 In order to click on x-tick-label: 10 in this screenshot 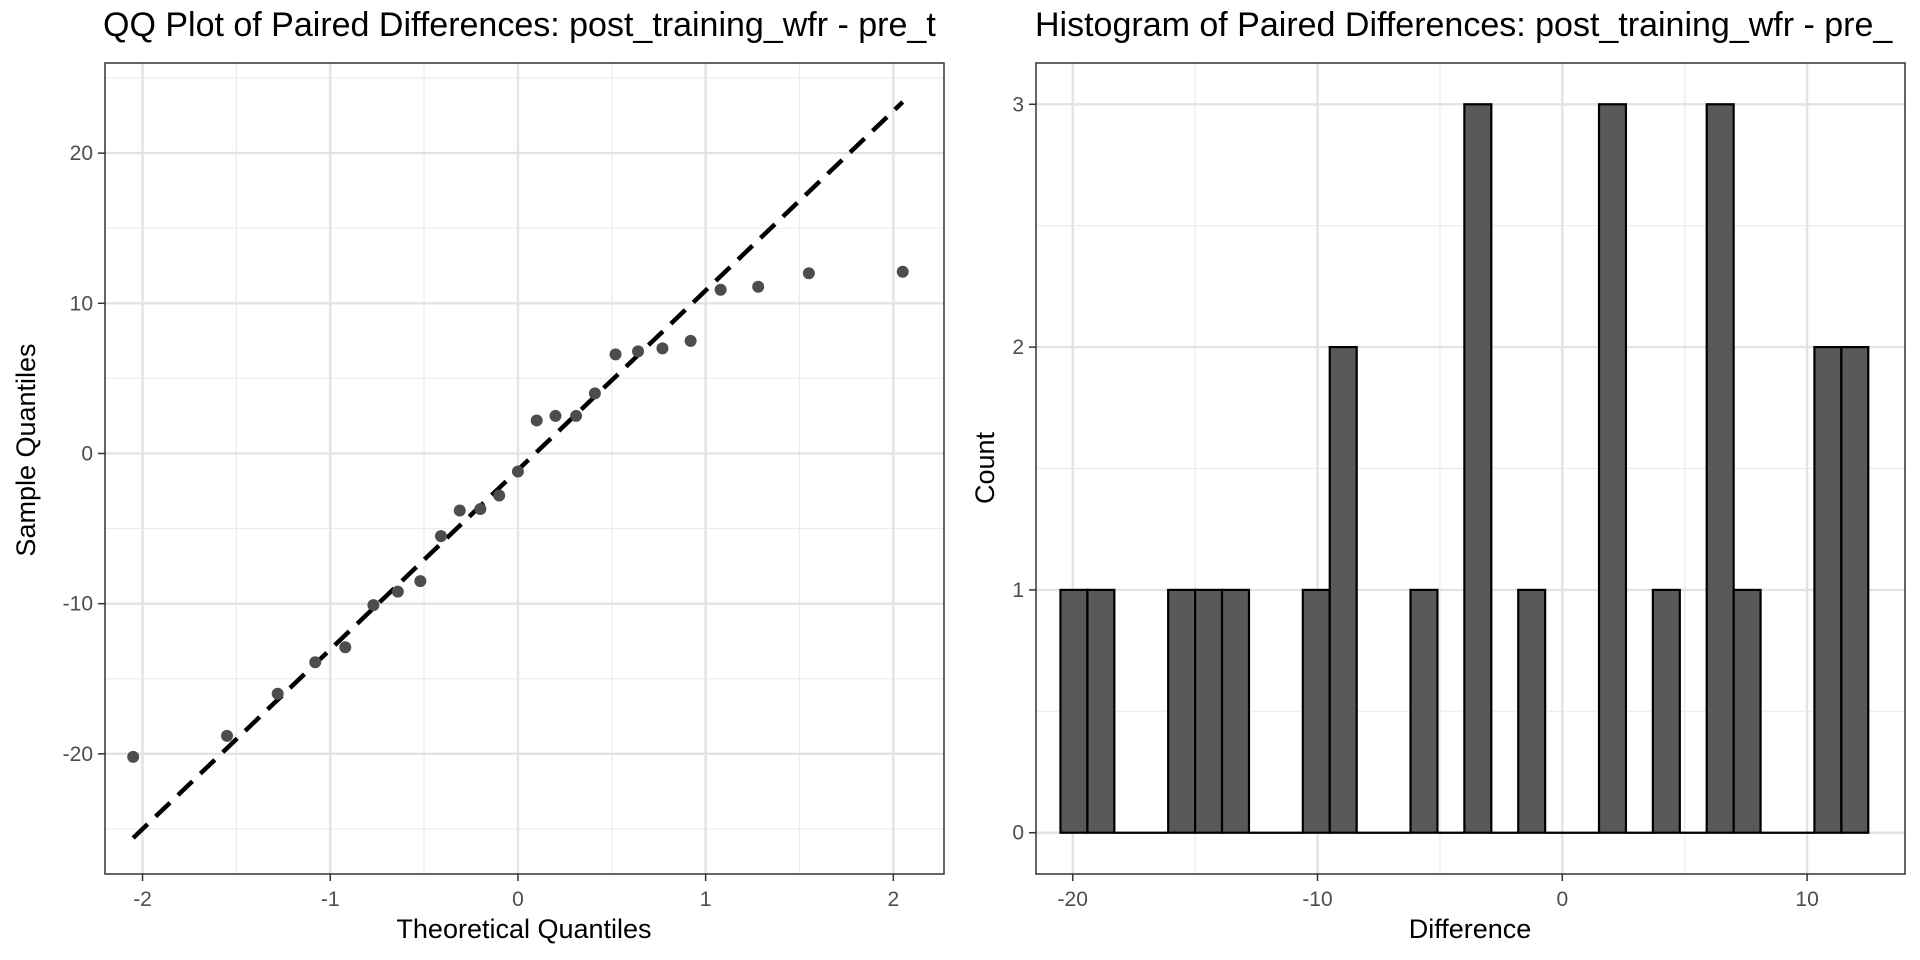, I will do `click(1806, 899)`.